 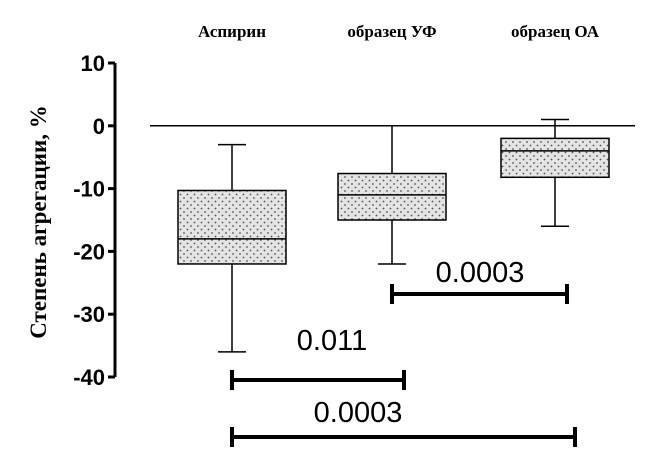 I want to click on y-tick-label: -40, so click(x=89, y=377).